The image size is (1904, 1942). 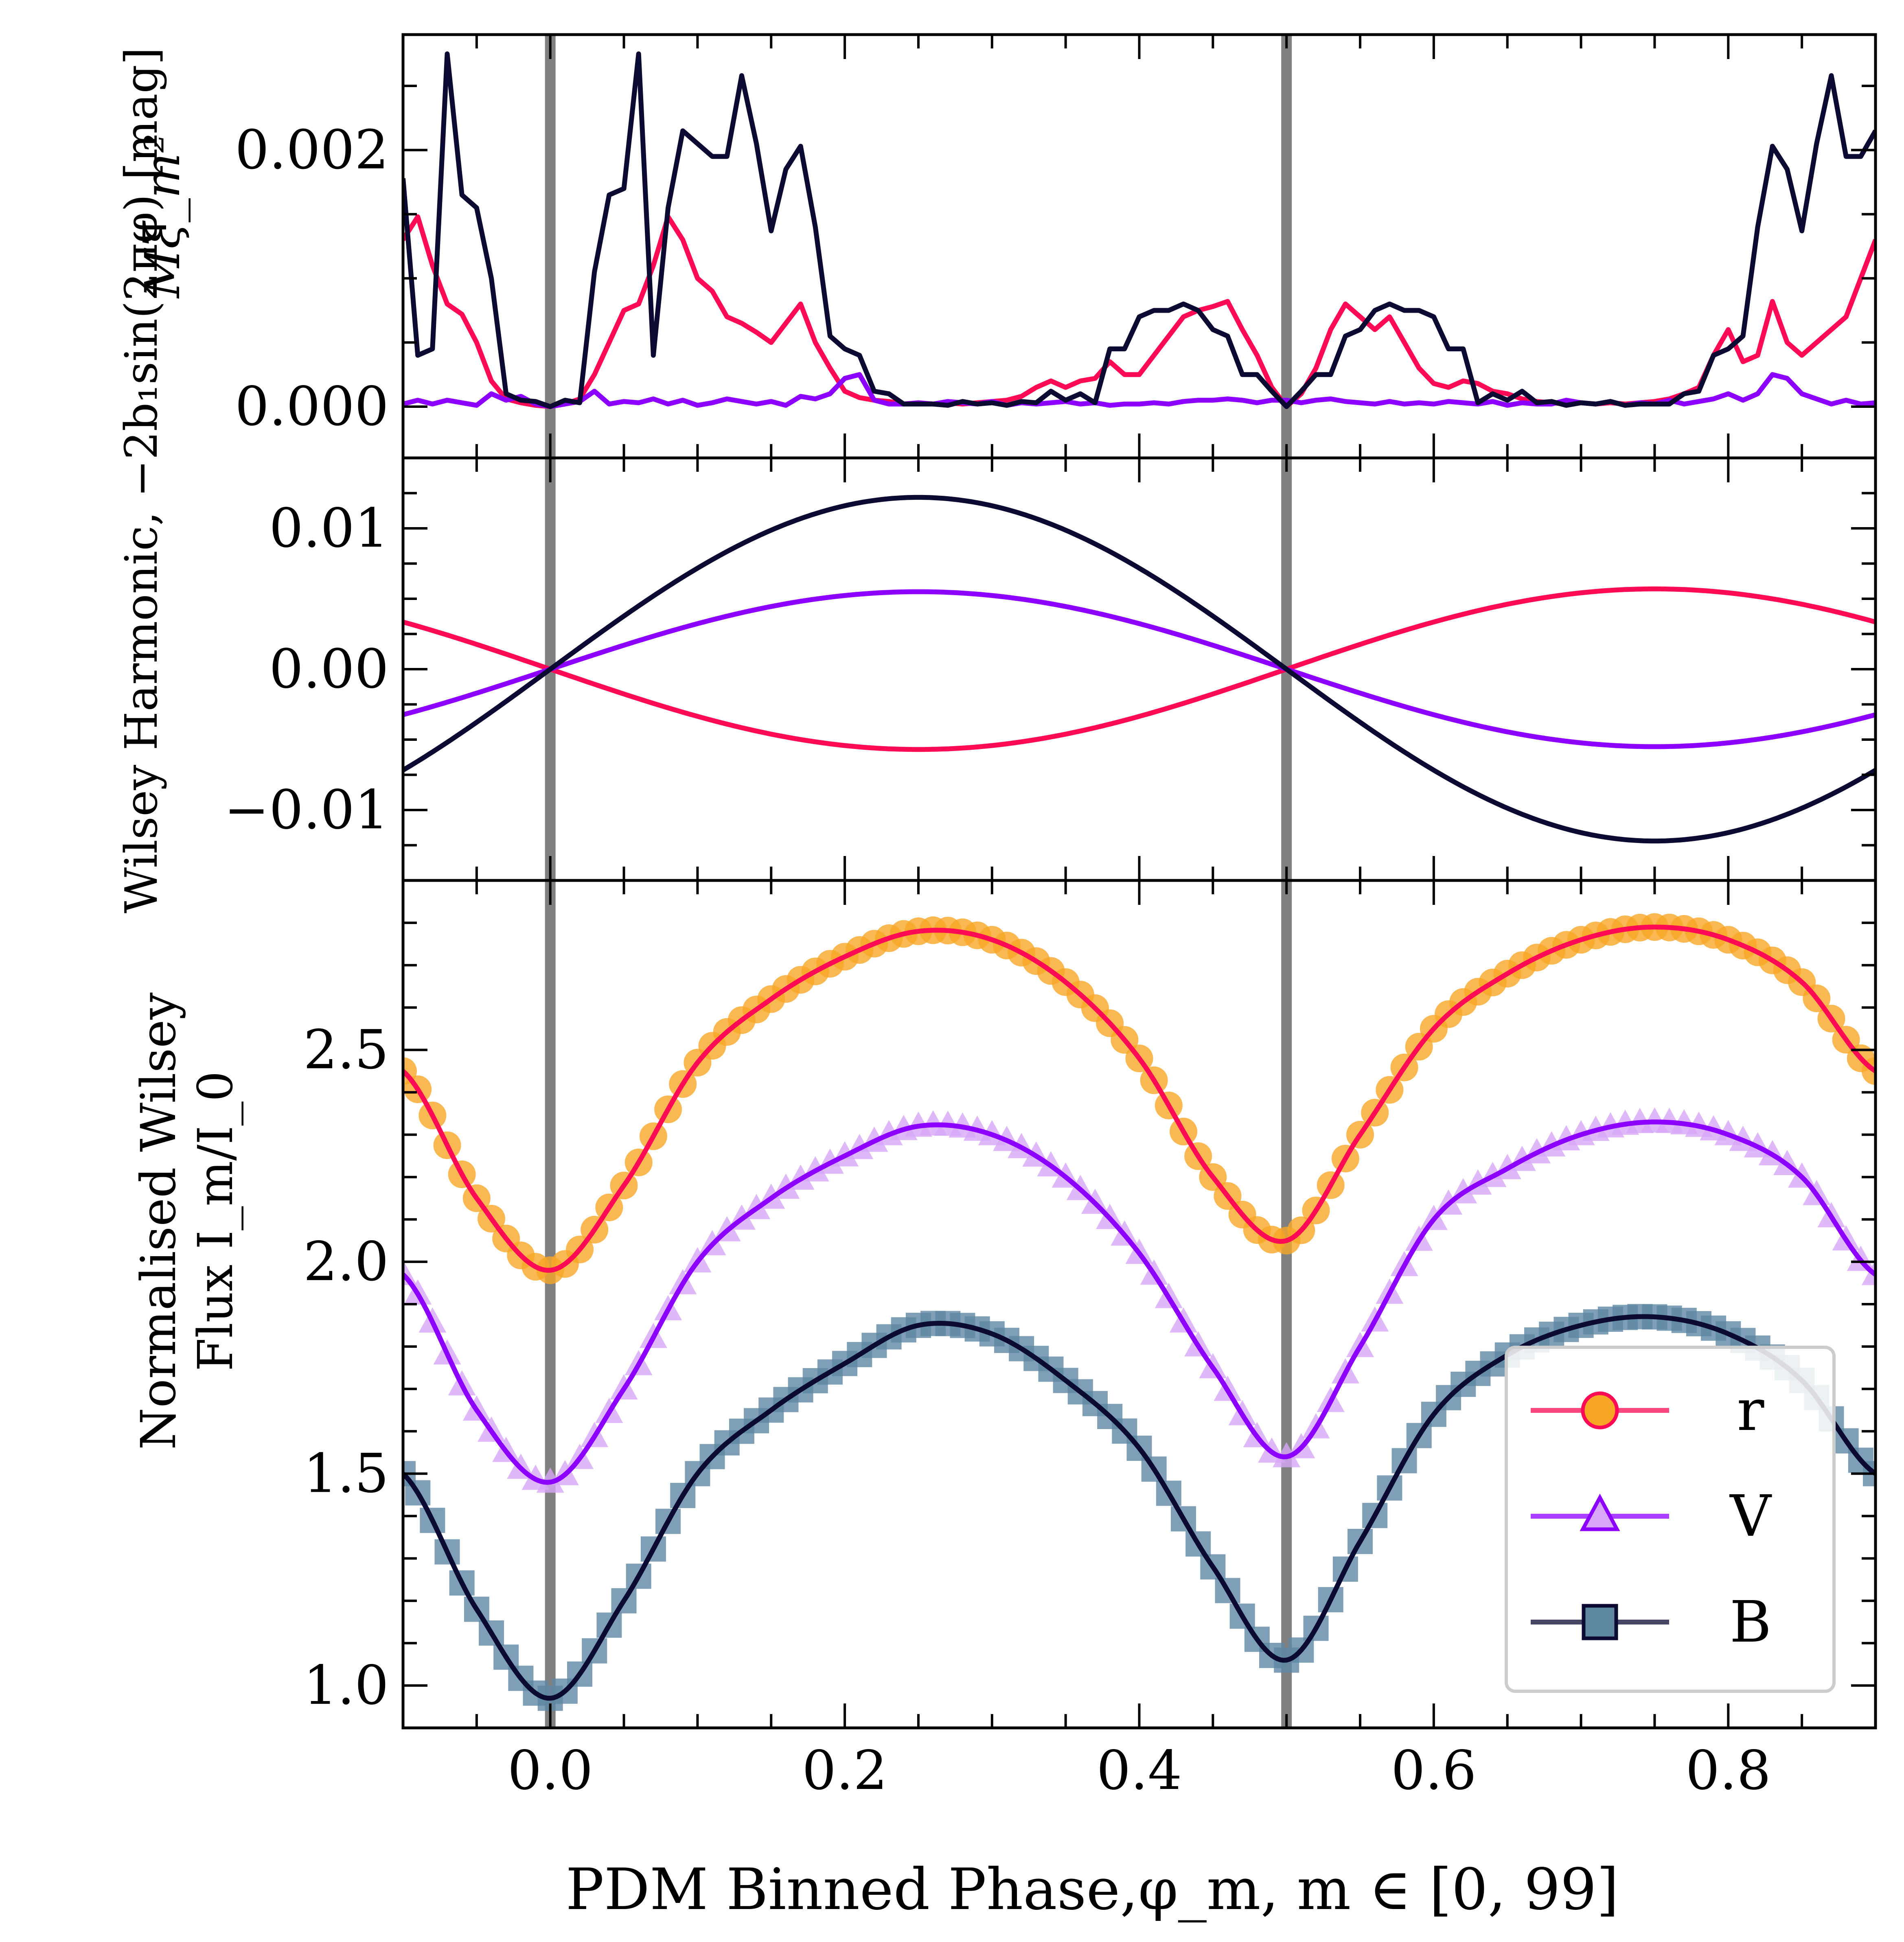 What do you see at coordinates (1139, 1302) in the screenshot?
I see `fit-line-V` at bounding box center [1139, 1302].